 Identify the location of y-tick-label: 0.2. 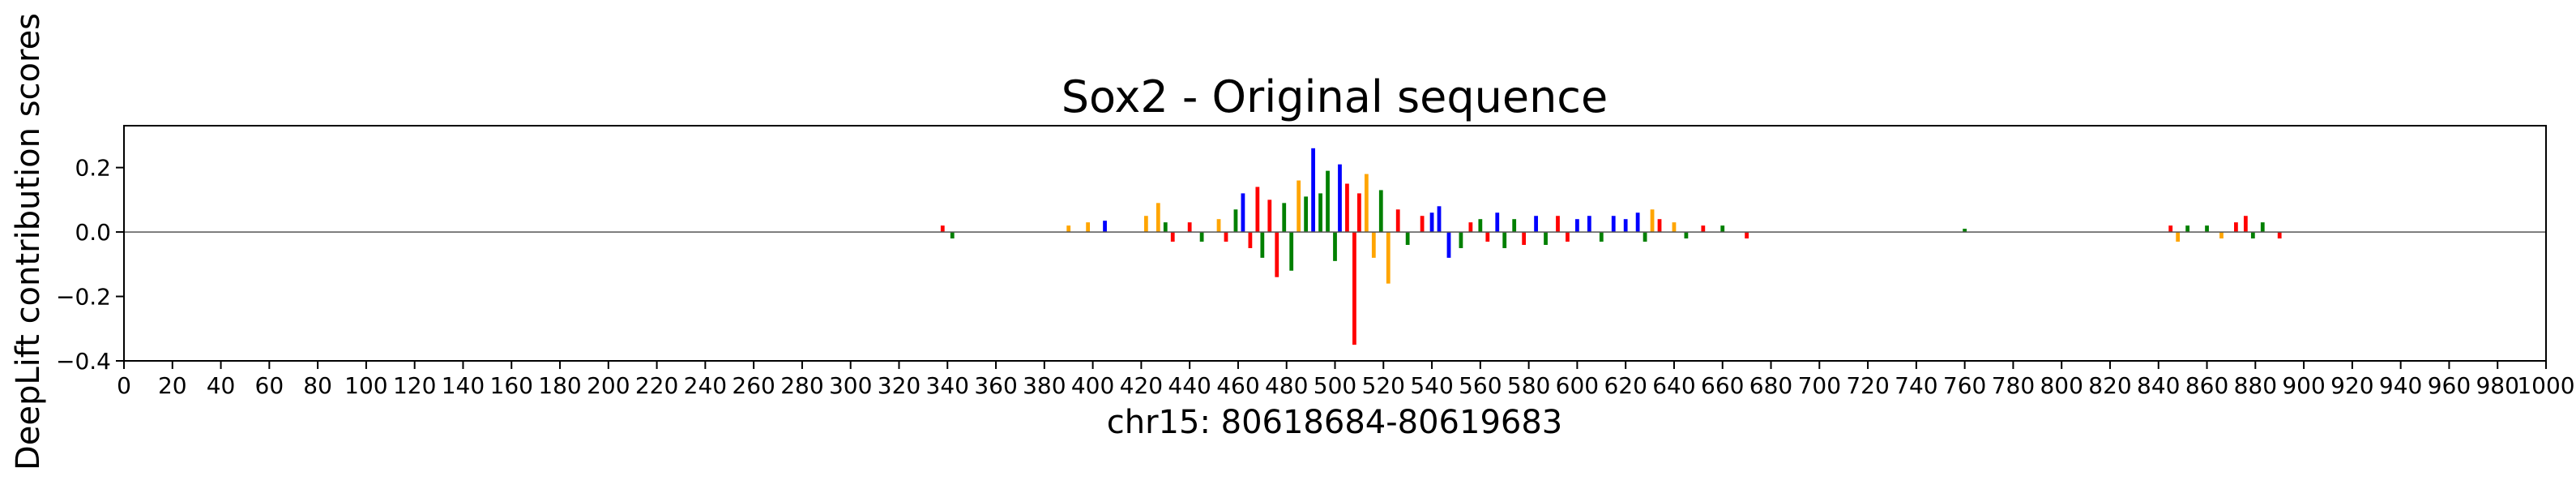
(93, 168).